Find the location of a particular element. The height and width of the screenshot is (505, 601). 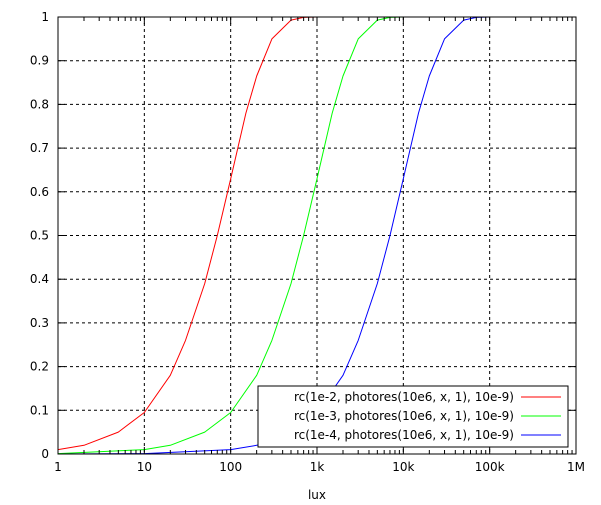

y-tick-label: 0.5 is located at coordinates (39, 236).